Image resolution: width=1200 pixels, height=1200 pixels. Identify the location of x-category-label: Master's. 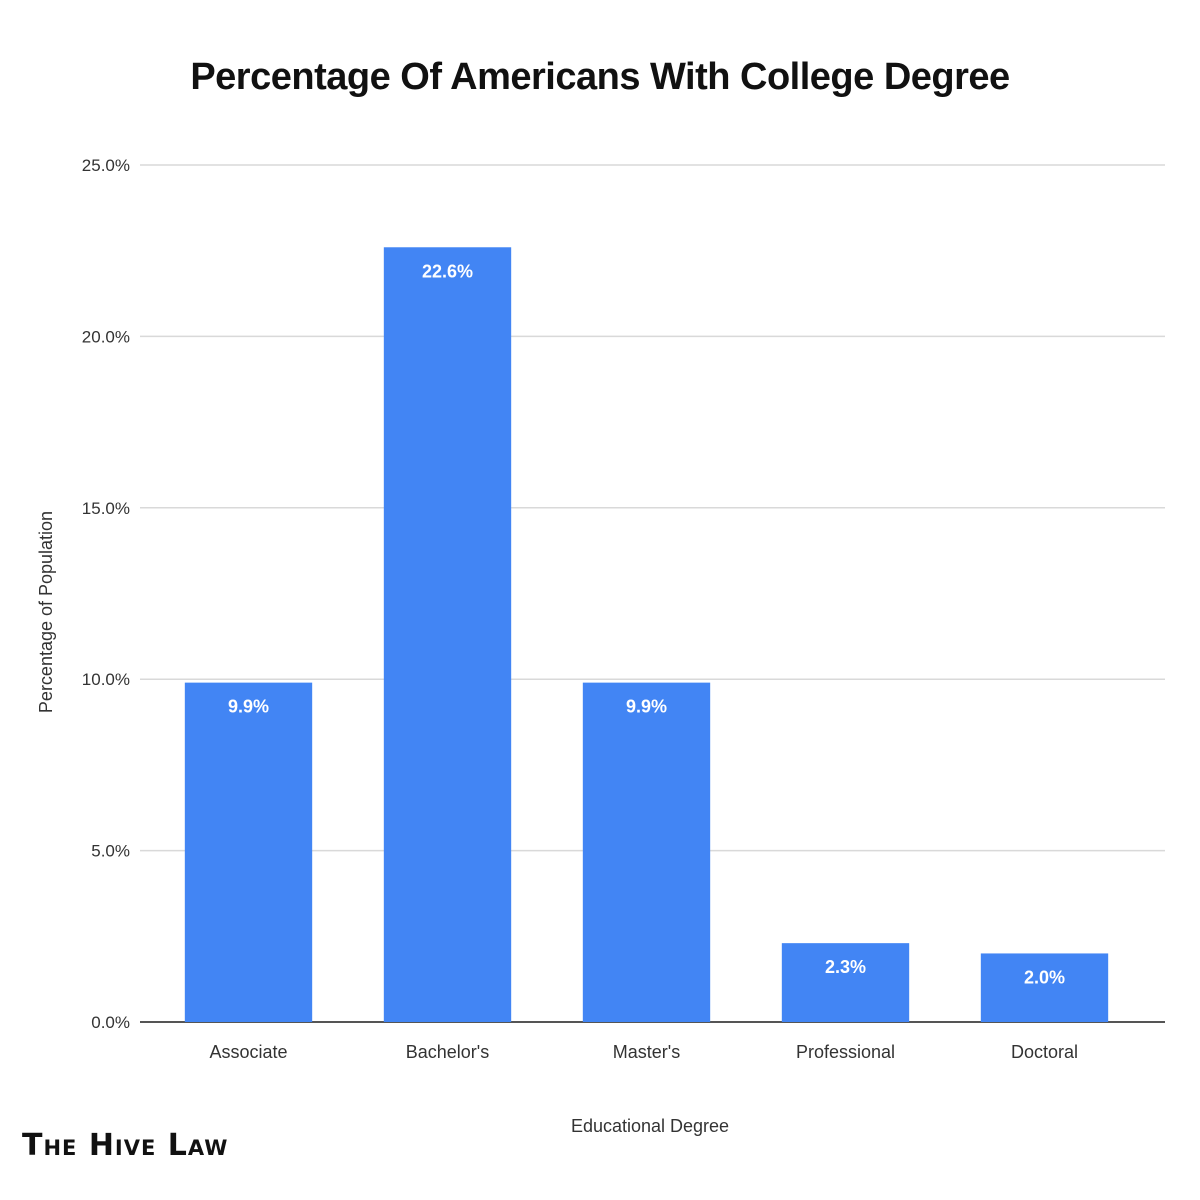
(646, 1052).